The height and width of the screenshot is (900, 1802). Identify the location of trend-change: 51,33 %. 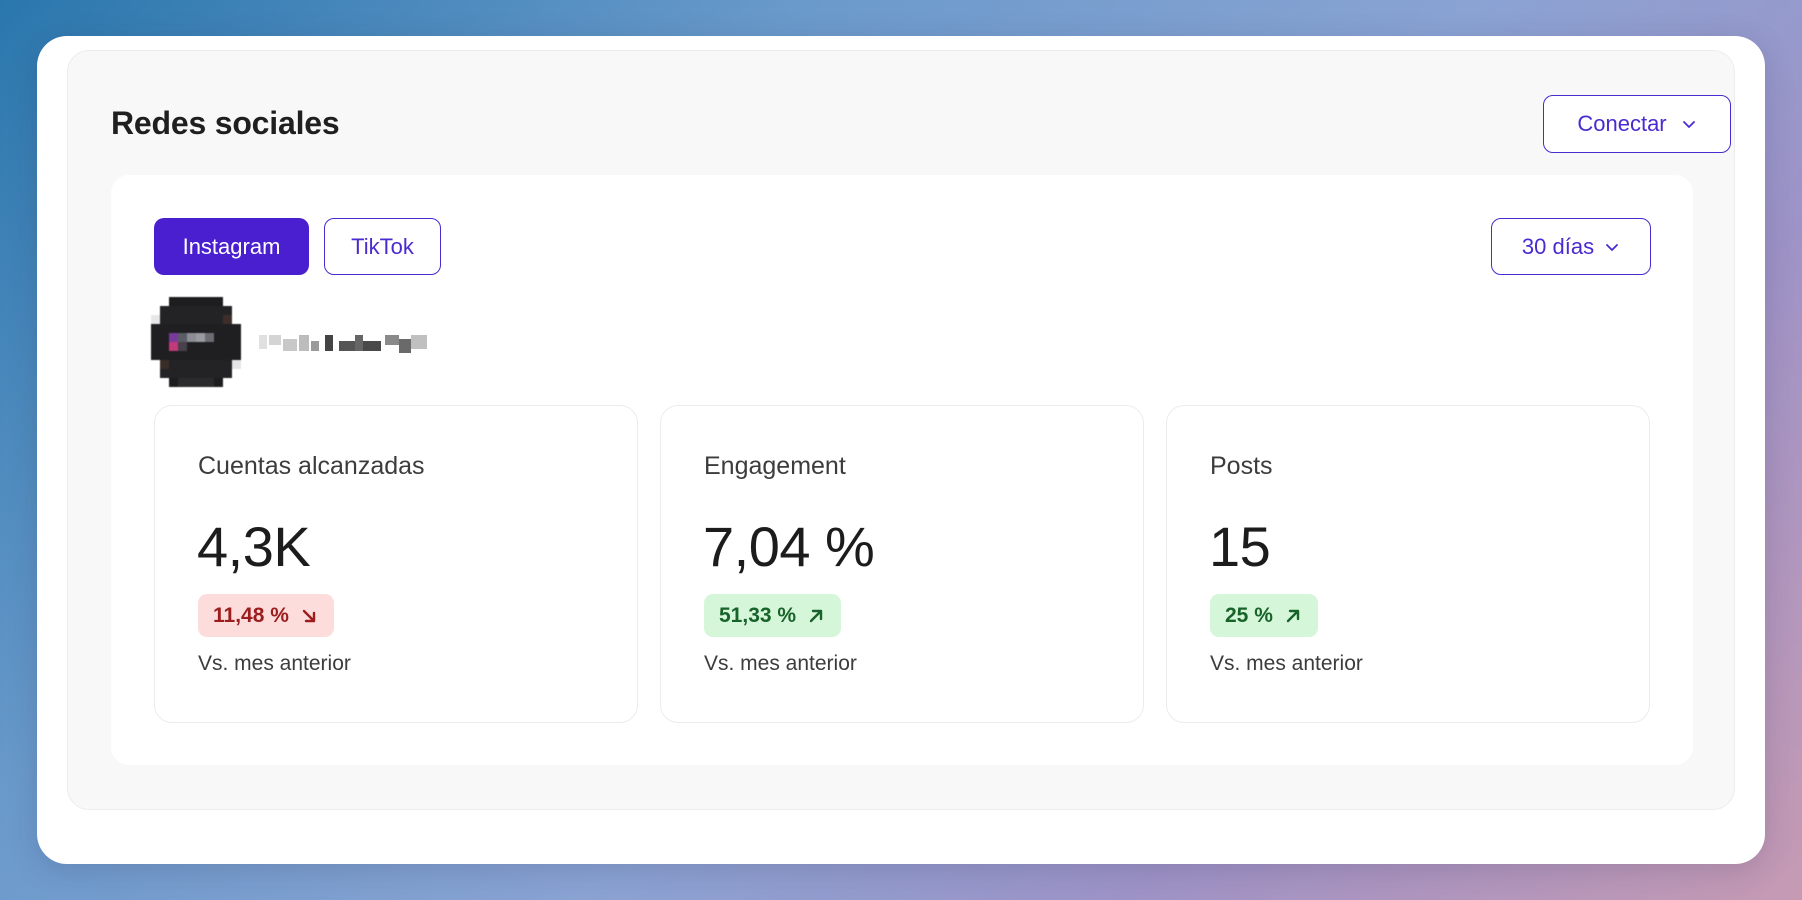
(758, 615).